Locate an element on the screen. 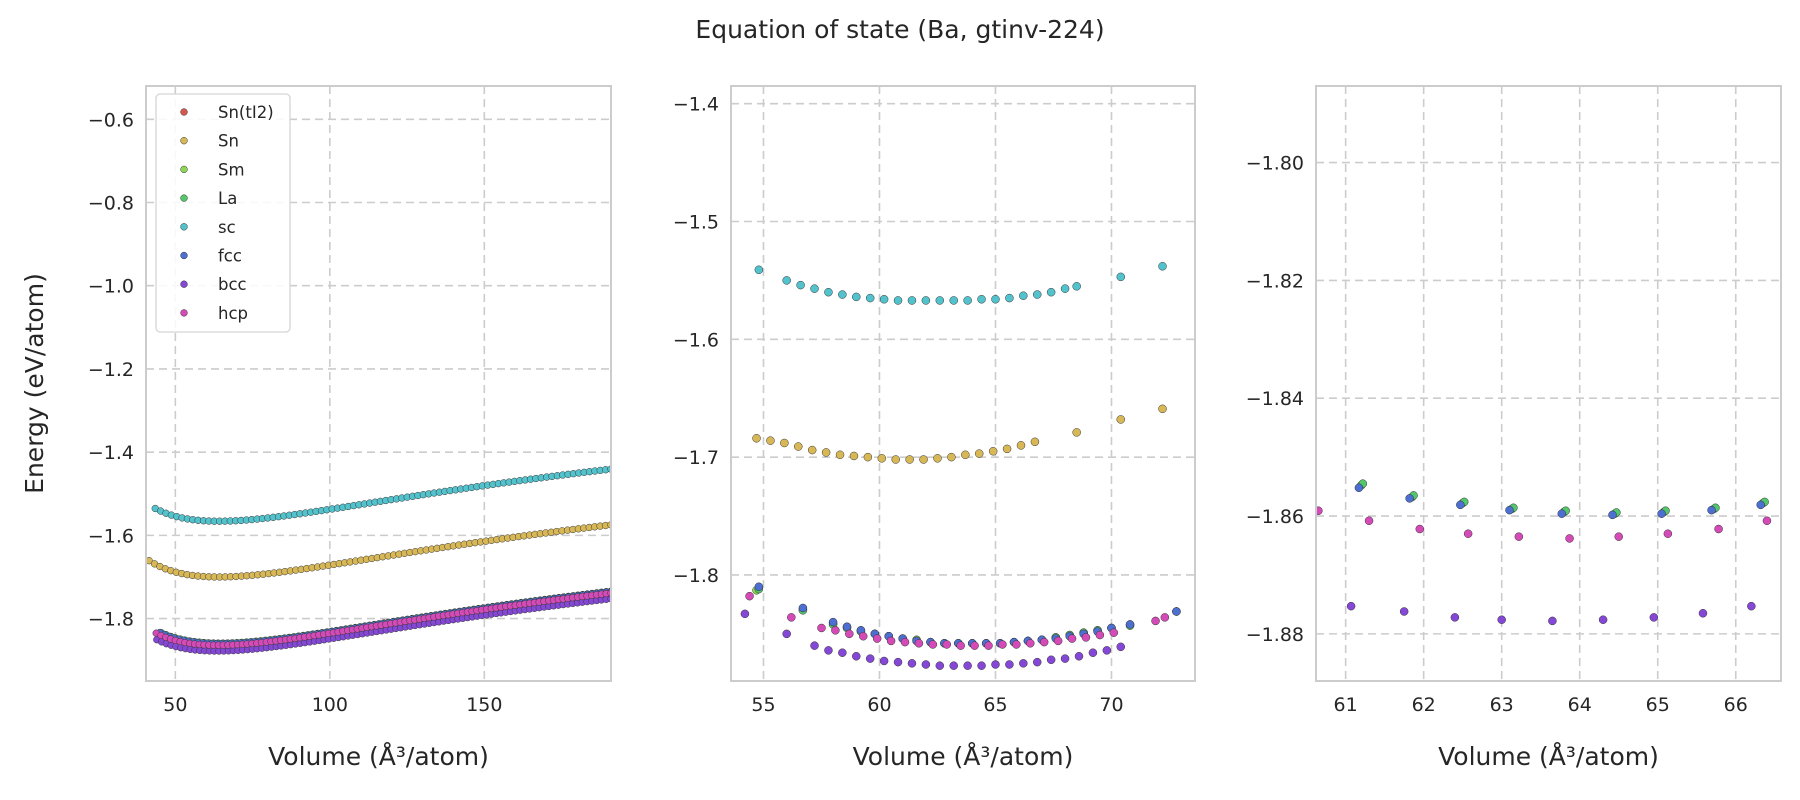 This screenshot has height=800, width=1800. y-tick-label: −1.2 is located at coordinates (111, 370).